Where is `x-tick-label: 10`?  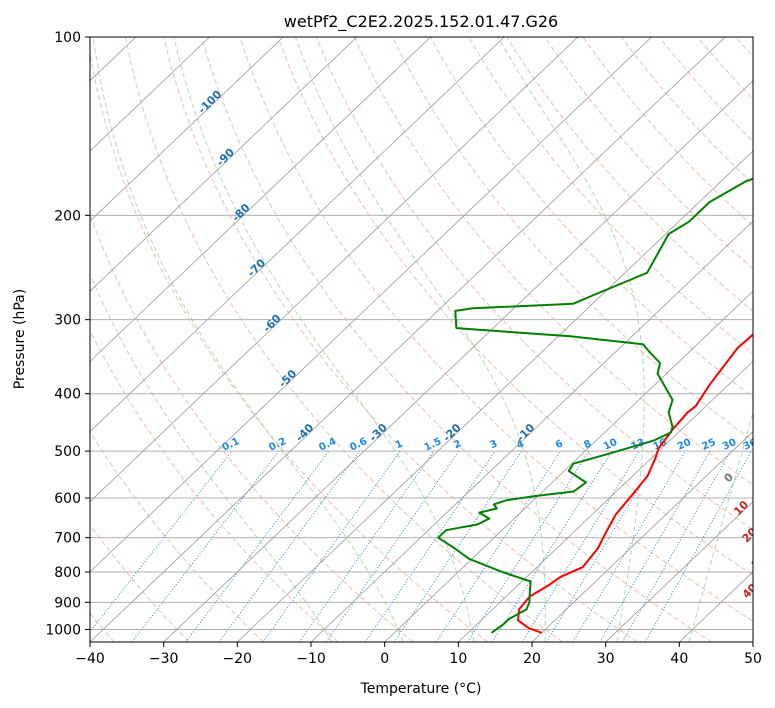
x-tick-label: 10 is located at coordinates (458, 659).